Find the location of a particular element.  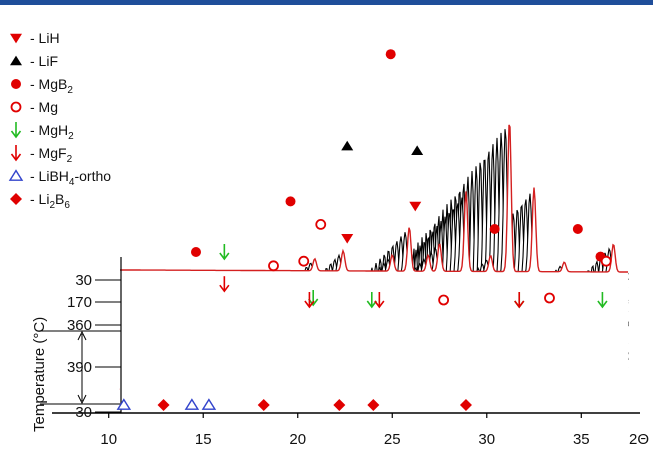

legend-label-libh4: - LiBH4-ortho is located at coordinates (70, 178).